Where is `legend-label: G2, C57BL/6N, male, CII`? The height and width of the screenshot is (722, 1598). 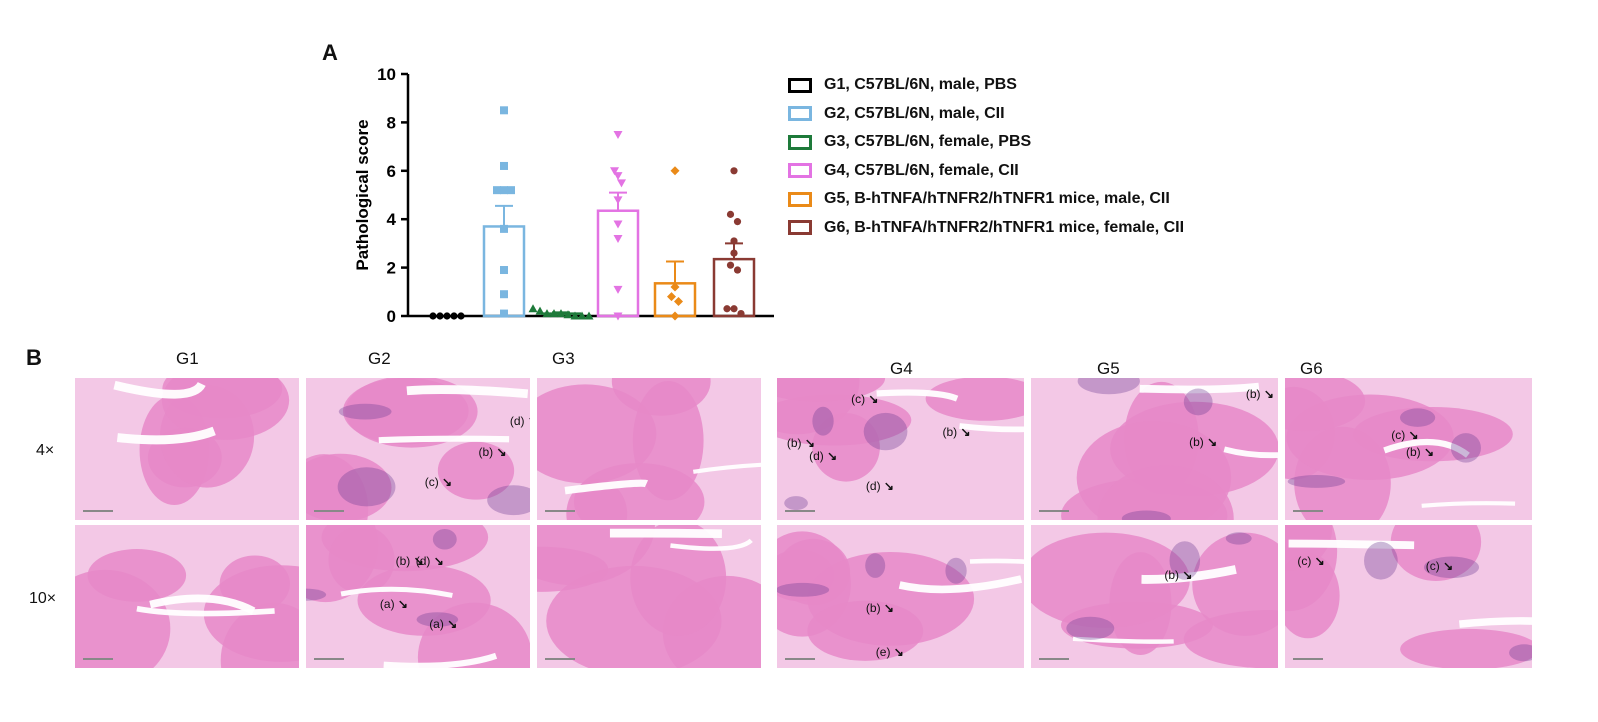 legend-label: G2, C57BL/6N, male, CII is located at coordinates (914, 113).